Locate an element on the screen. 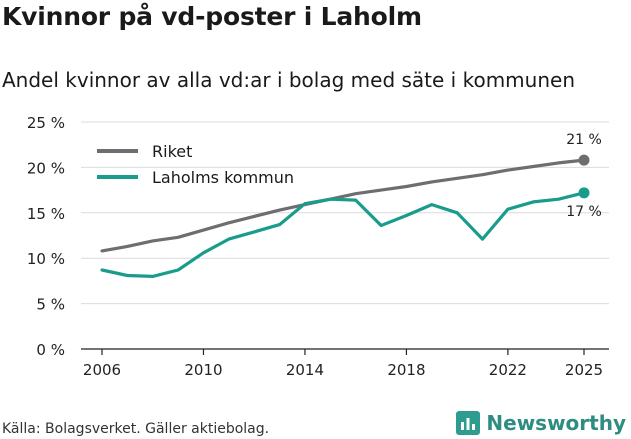 The image size is (631, 439). y-tick-label: 25 % is located at coordinates (46, 123).